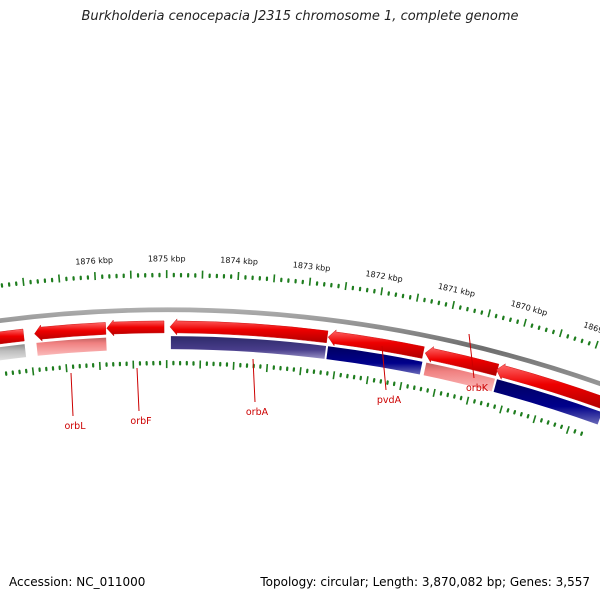  What do you see at coordinates (239, 261) in the screenshot?
I see `ruler-label: 1874 kbp` at bounding box center [239, 261].